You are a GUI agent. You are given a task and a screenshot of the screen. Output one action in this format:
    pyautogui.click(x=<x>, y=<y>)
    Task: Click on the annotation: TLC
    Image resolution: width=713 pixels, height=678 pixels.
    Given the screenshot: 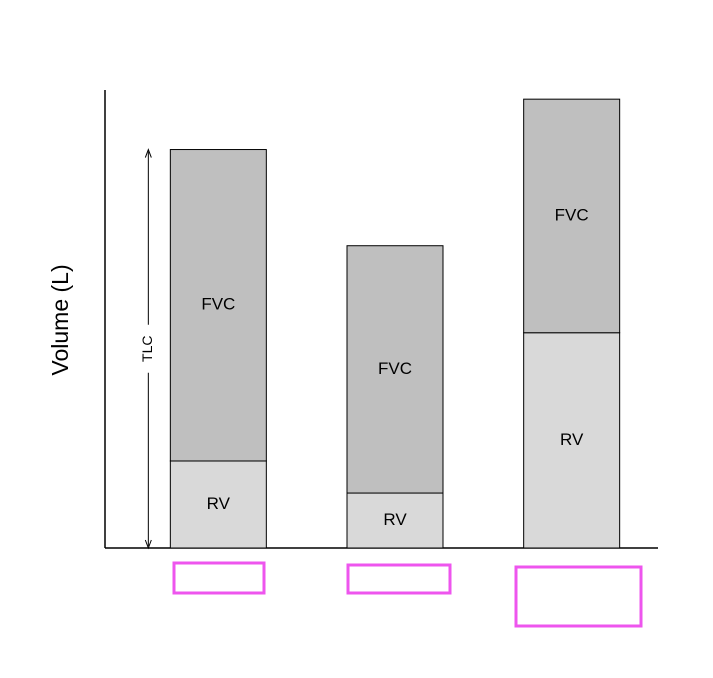 What is the action you would take?
    pyautogui.click(x=147, y=349)
    